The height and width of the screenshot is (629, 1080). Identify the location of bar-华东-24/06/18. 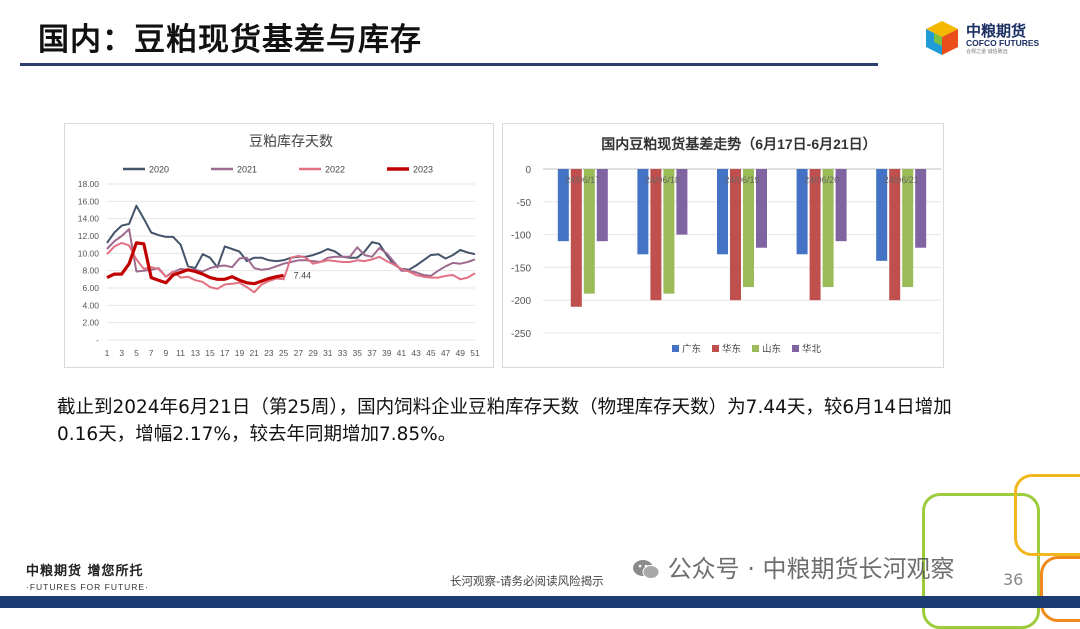
(656, 235).